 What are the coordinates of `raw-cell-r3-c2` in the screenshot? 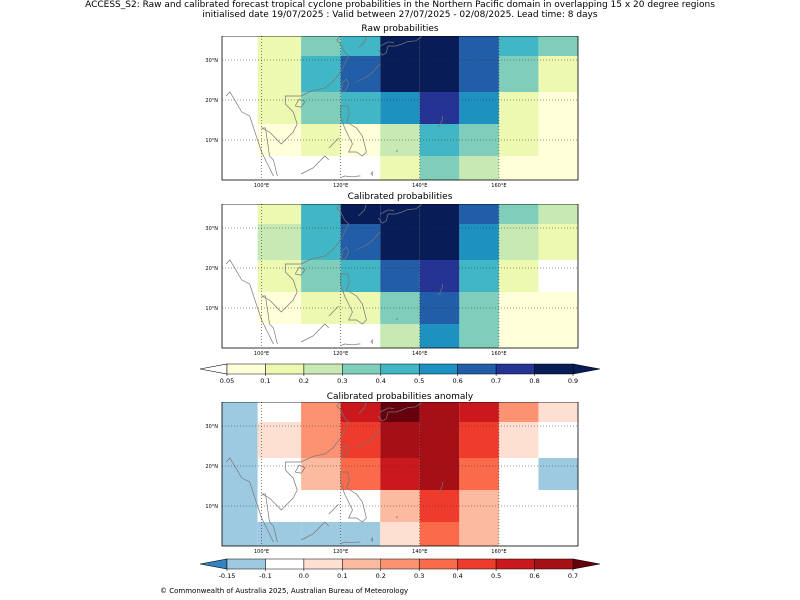 It's located at (321, 140).